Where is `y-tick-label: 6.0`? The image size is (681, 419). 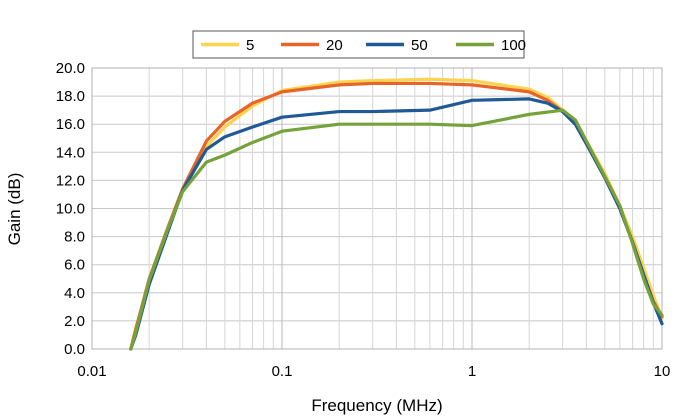
y-tick-label: 6.0 is located at coordinates (74, 265).